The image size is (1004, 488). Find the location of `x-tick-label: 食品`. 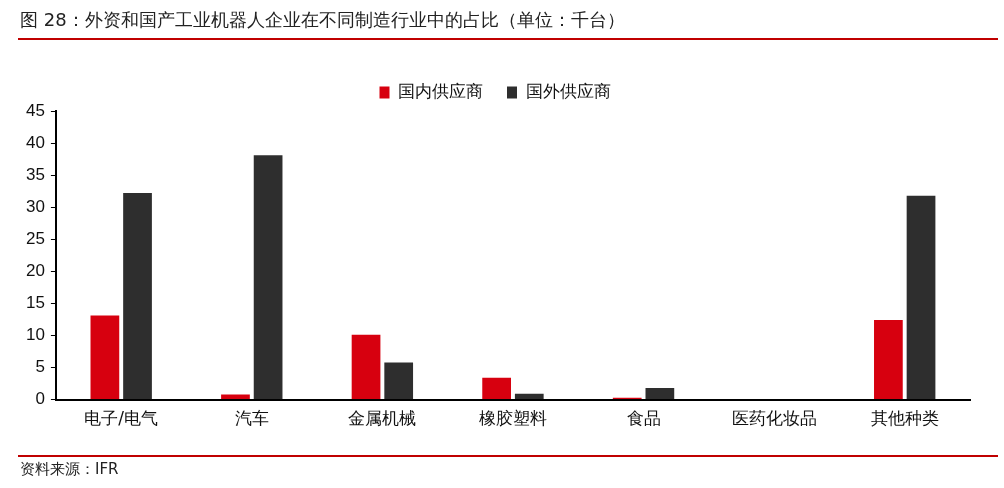

x-tick-label: 食品 is located at coordinates (643, 418).